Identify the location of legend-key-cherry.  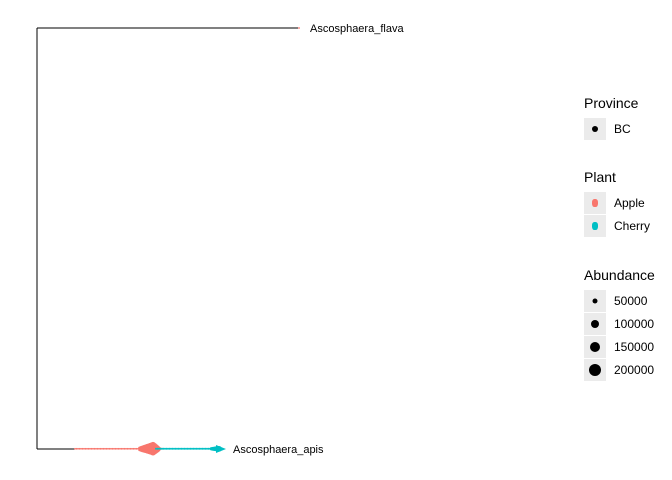
(595, 225).